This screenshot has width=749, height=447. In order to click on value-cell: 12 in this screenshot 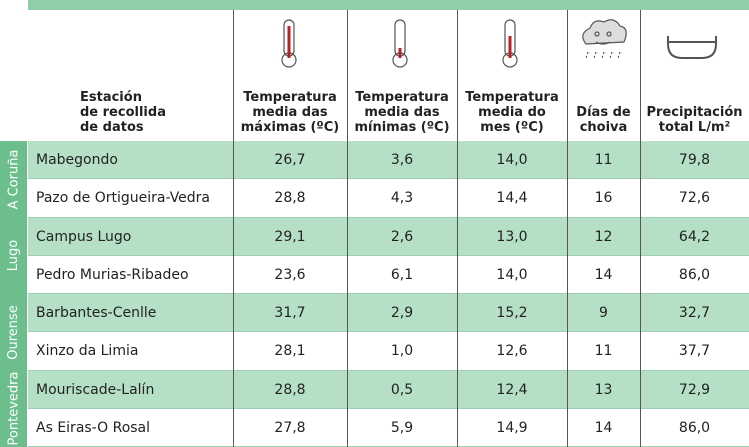, I will do `click(603, 236)`.